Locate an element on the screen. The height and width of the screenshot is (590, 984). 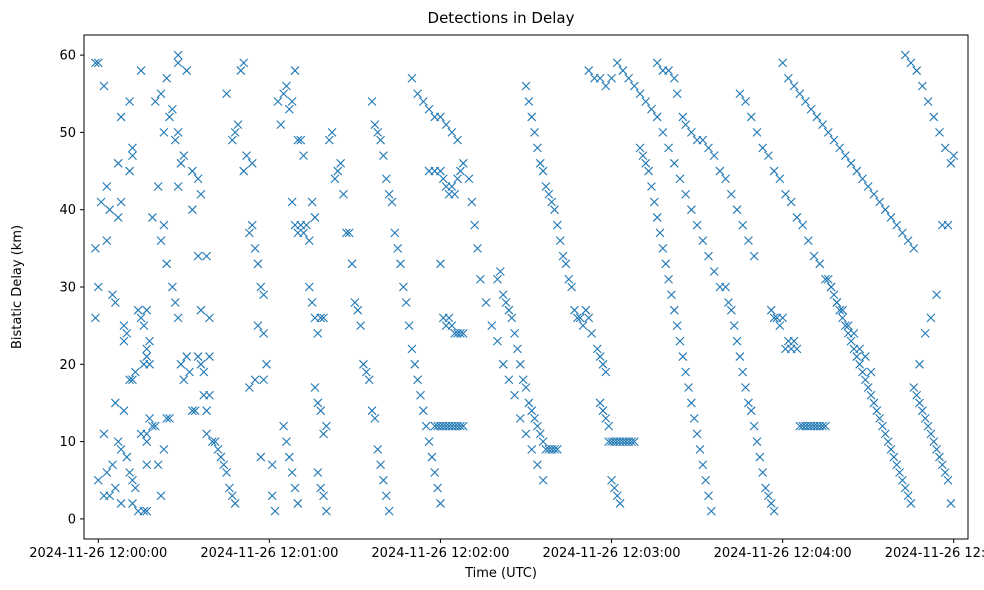
x-tick-label: 2024-11-26 12:00:00 is located at coordinates (98, 553).